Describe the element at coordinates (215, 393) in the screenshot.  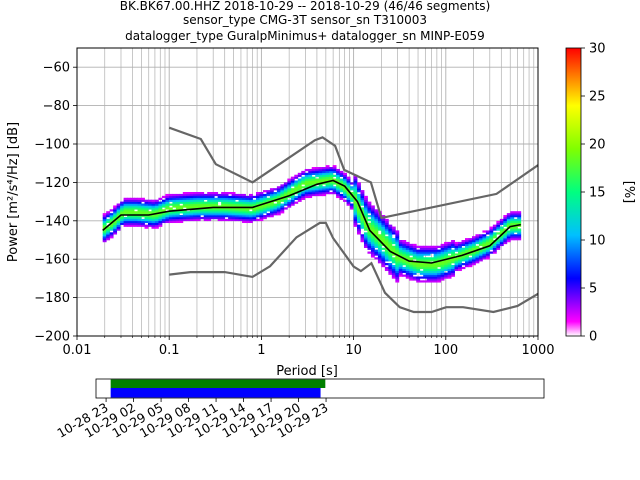
I see `timeline-bar-used-segments` at that location.